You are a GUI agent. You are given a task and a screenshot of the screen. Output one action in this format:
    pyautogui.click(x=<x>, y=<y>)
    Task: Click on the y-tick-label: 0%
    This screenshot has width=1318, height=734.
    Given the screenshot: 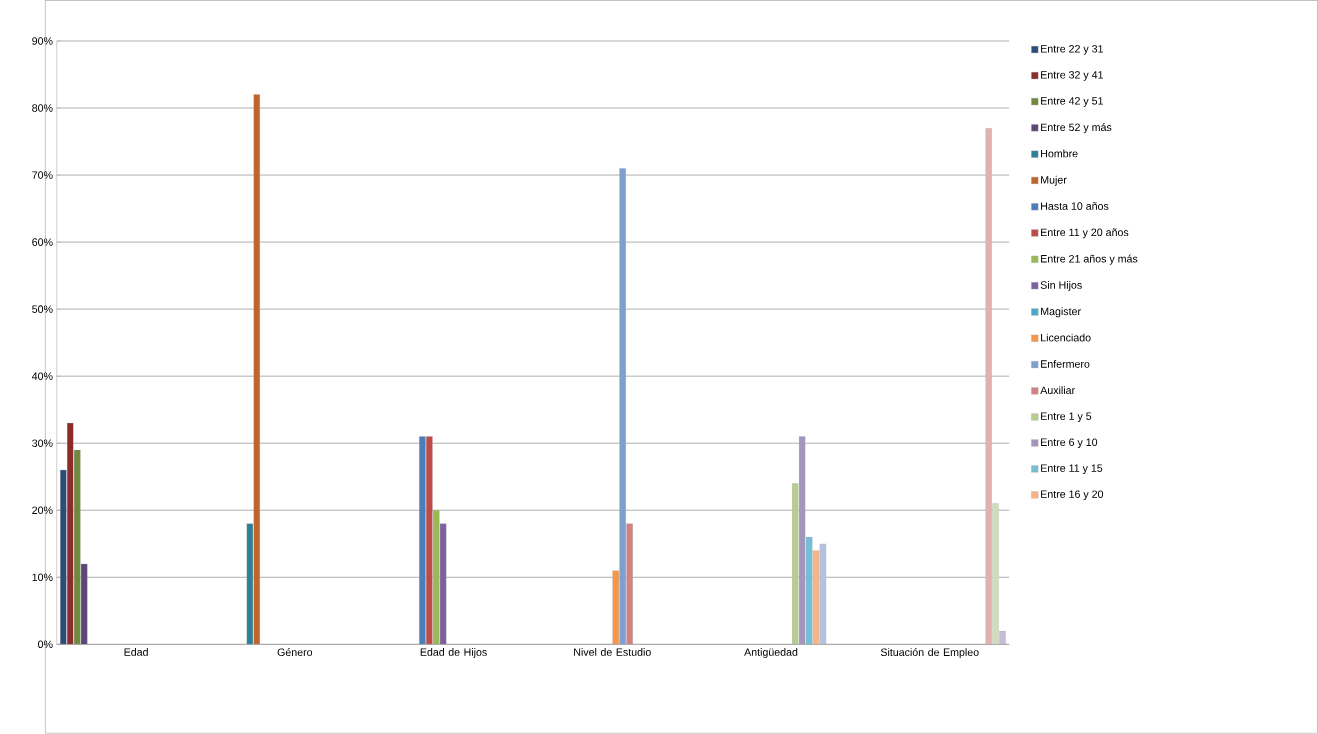 What is the action you would take?
    pyautogui.click(x=45, y=644)
    